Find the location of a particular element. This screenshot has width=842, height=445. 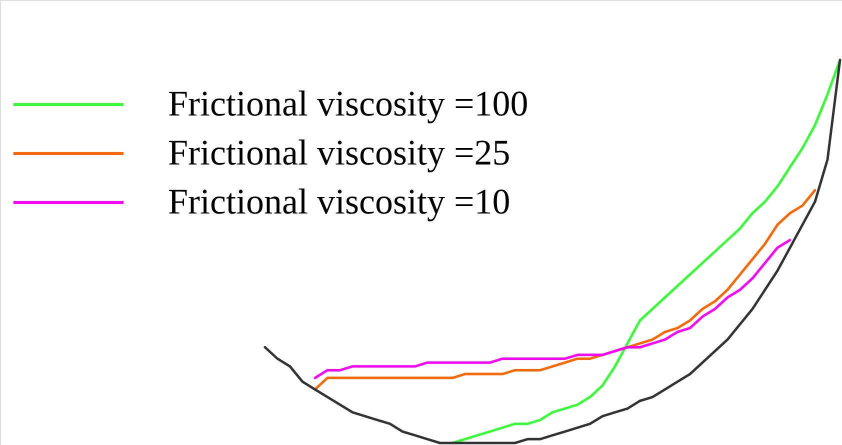

legend-label: Frictional viscosity =10 is located at coordinates (339, 202).